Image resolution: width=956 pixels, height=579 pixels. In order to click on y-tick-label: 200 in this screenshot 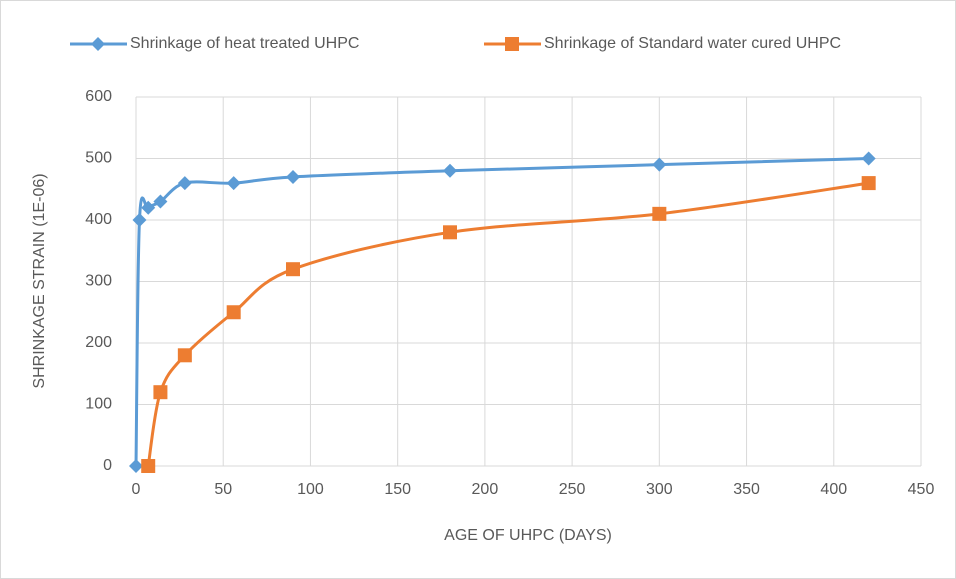, I will do `click(98, 342)`.